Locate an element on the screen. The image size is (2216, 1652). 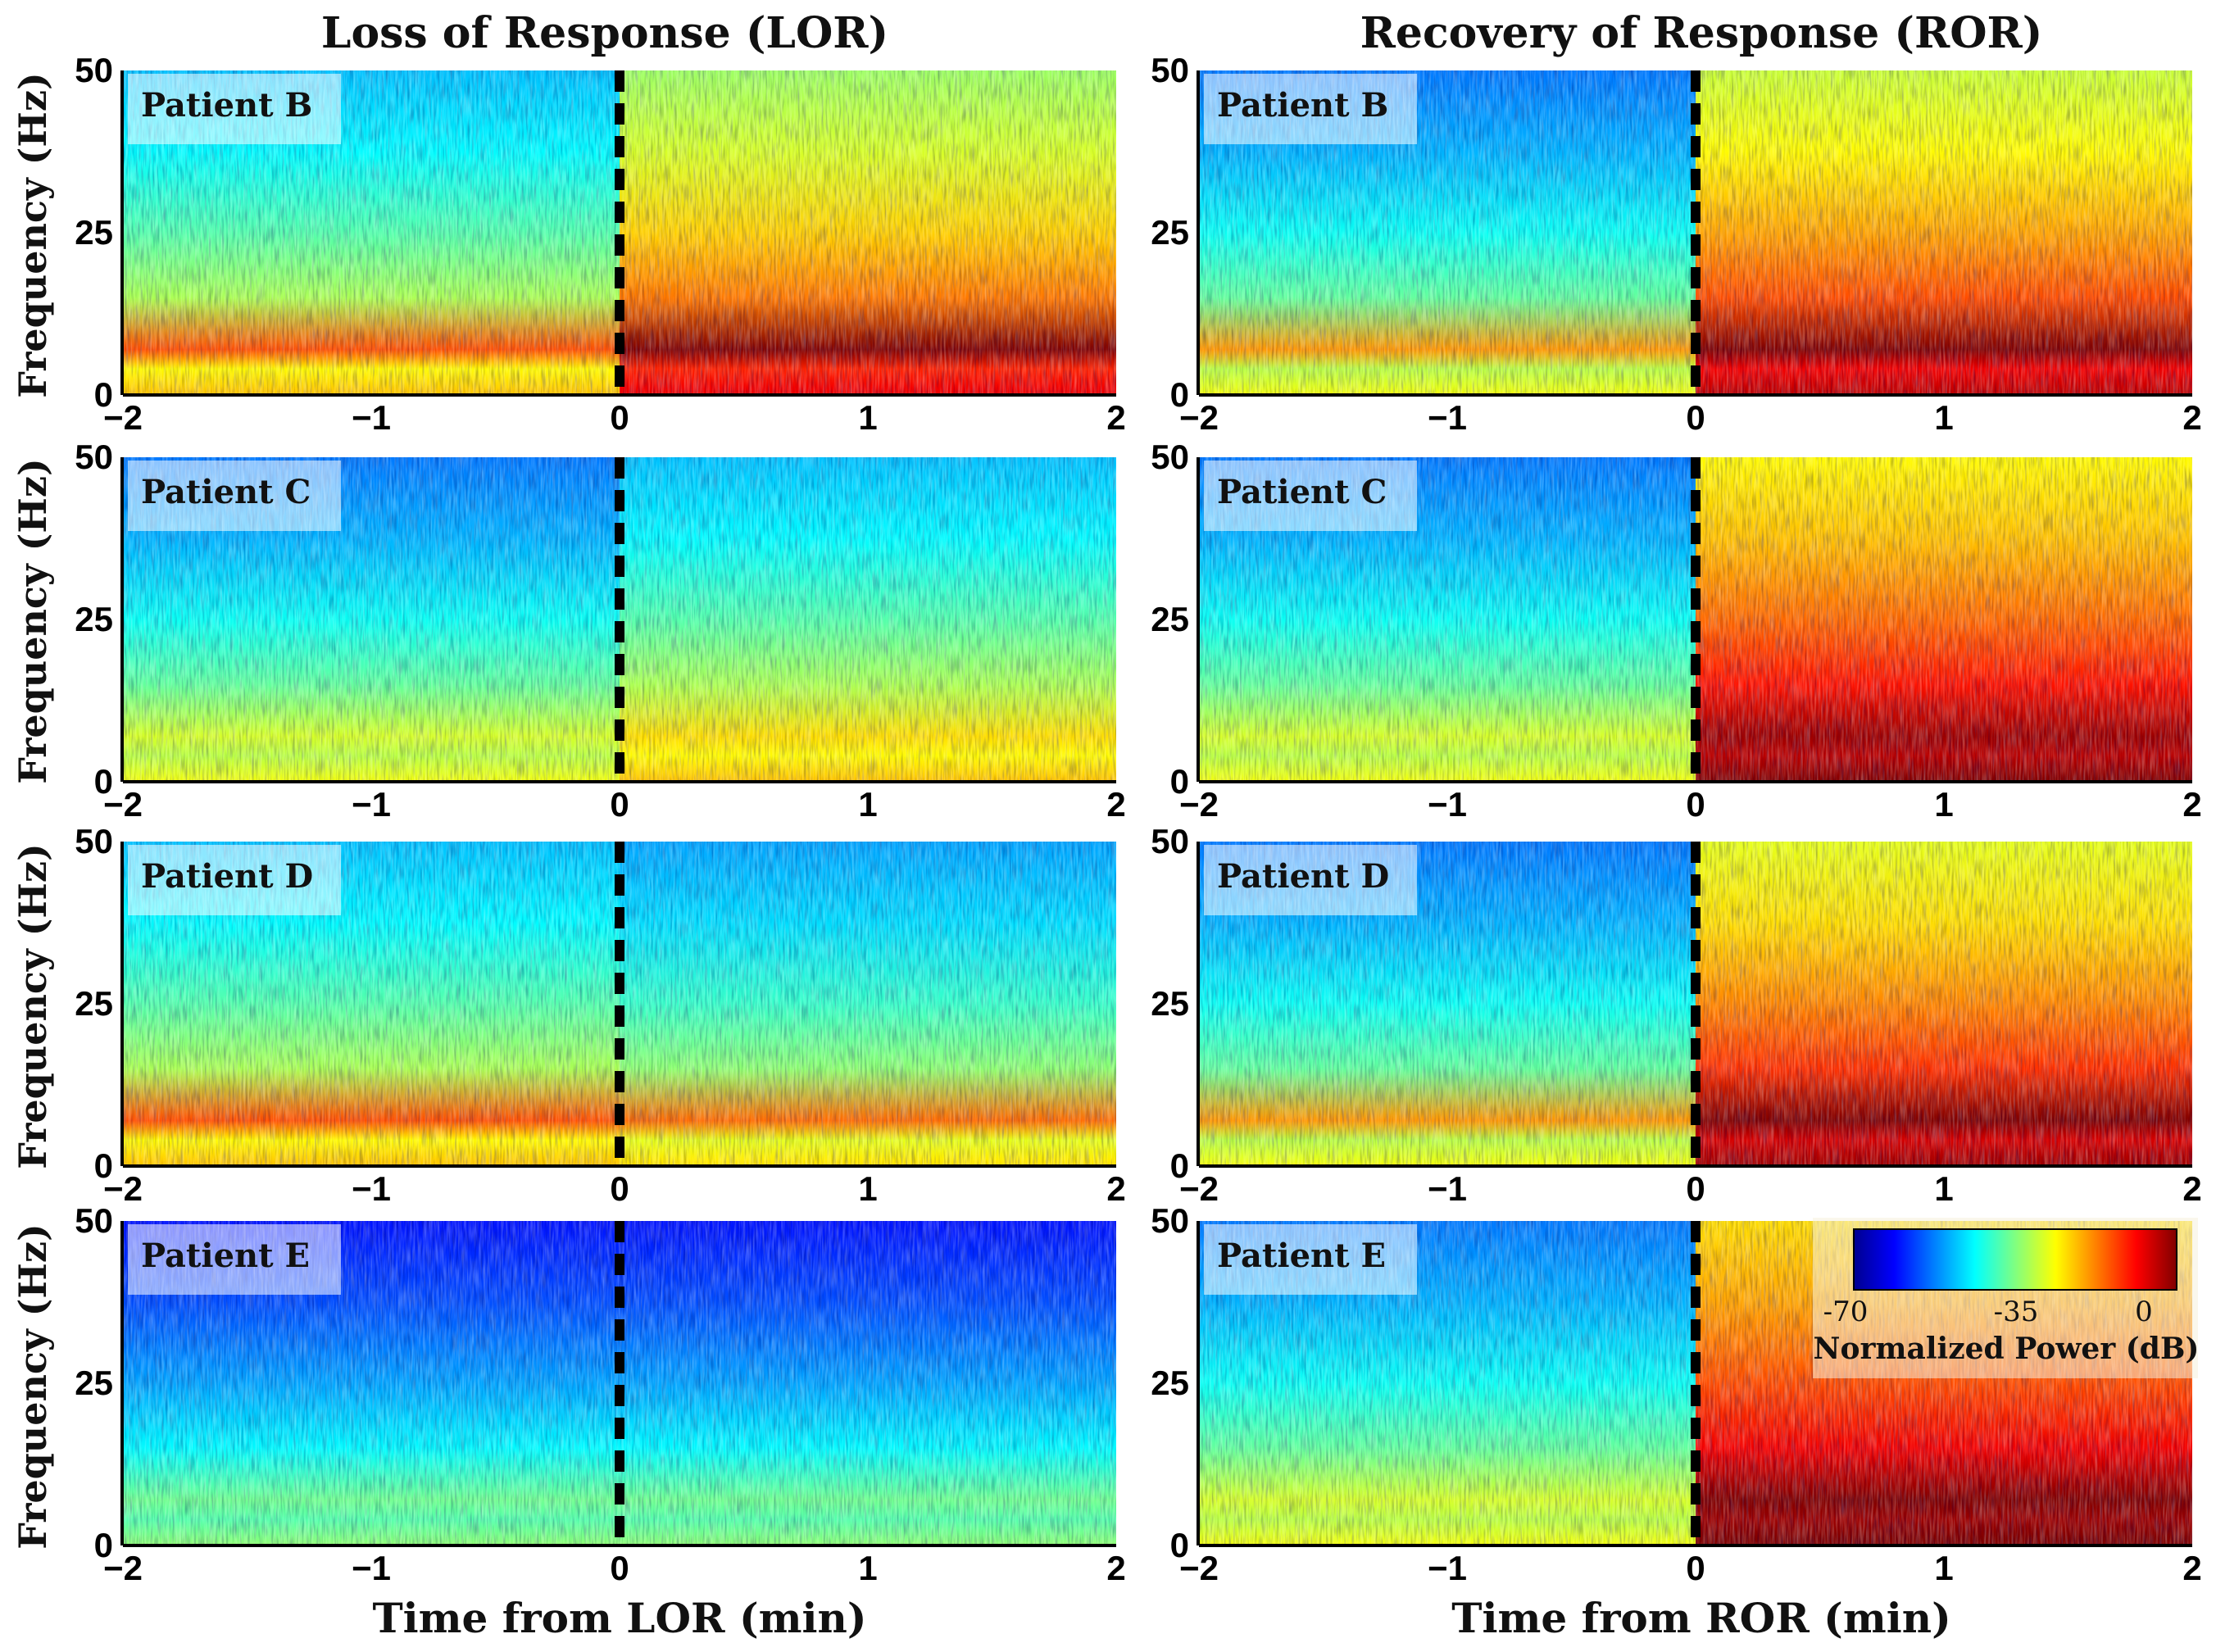
patient-label-patient-e-ror: Patient E is located at coordinates (1301, 1256).